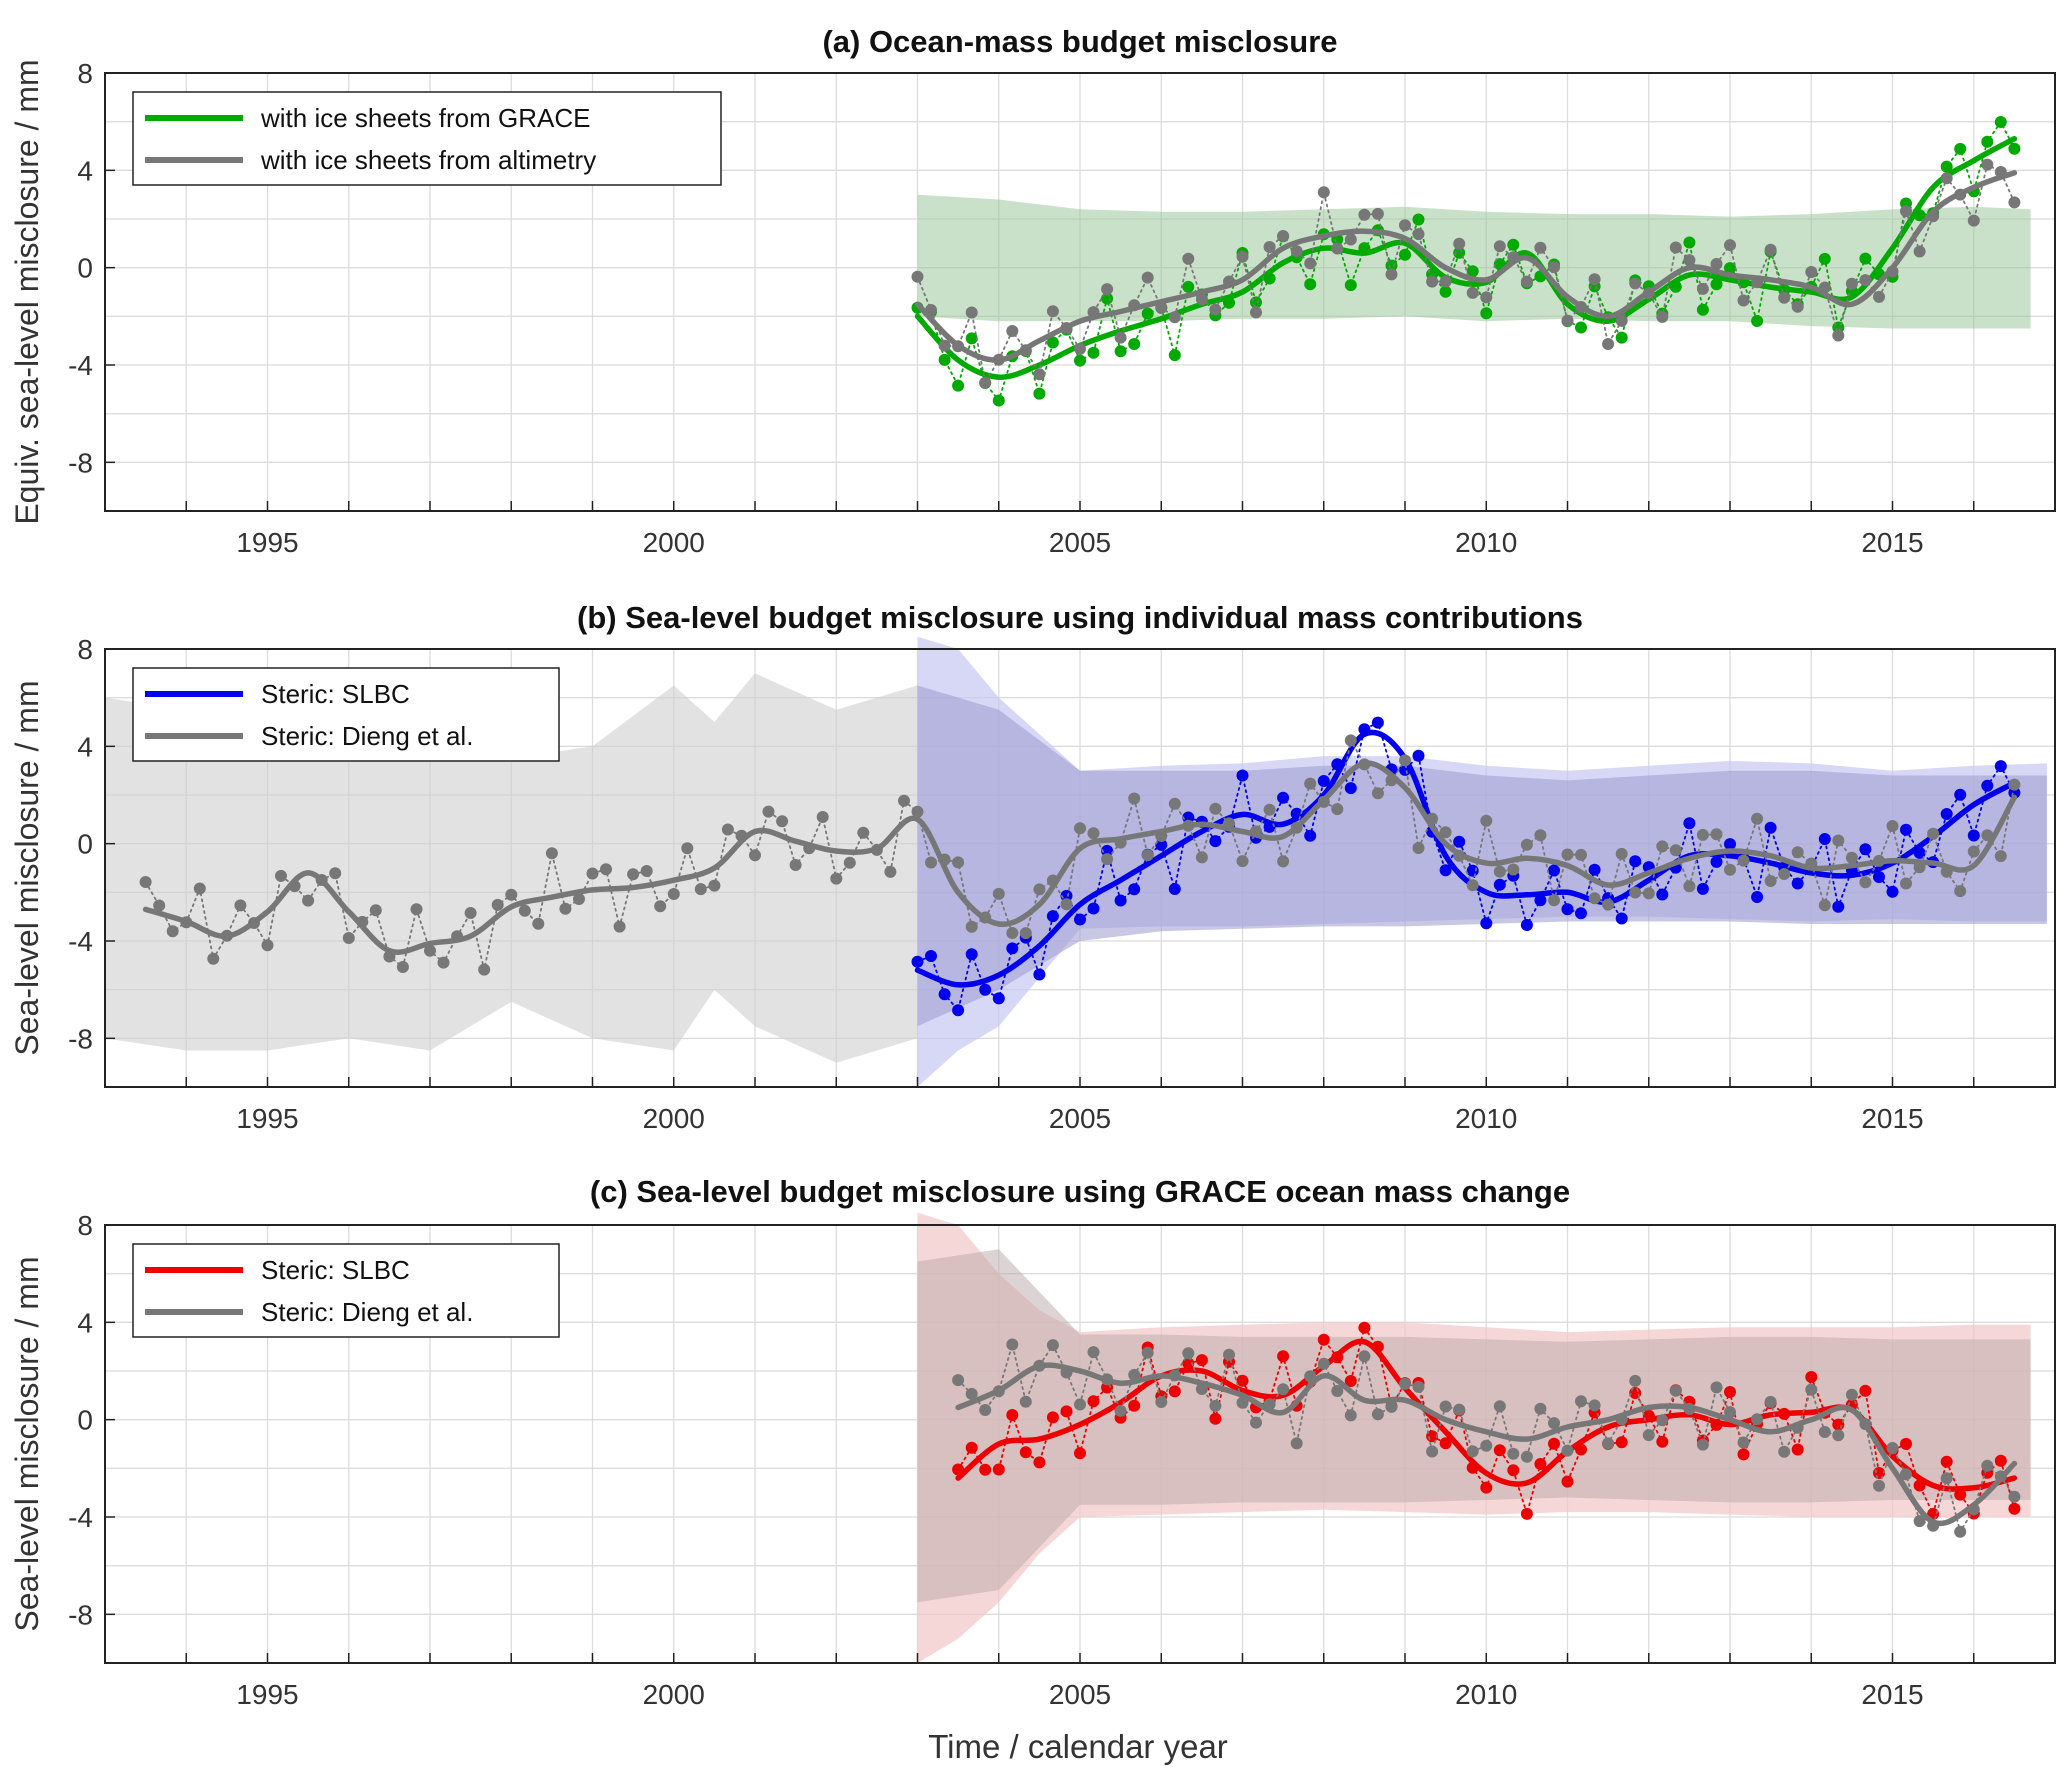 The height and width of the screenshot is (1776, 2067). Describe the element at coordinates (1486, 1118) in the screenshot. I see `x-tick-label: 2010` at that location.